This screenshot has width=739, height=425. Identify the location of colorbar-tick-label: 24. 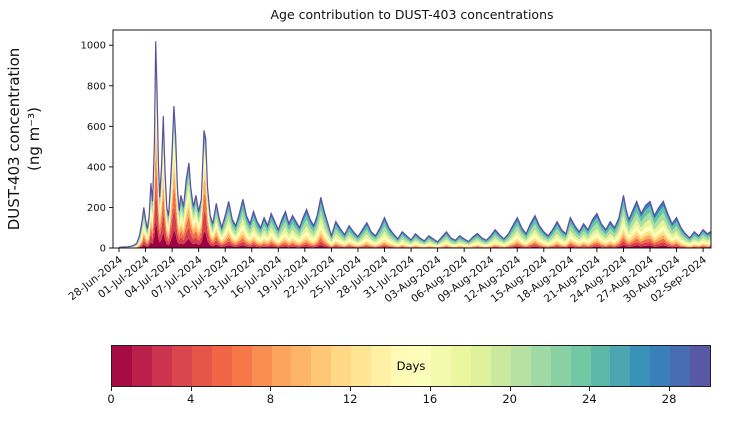
(589, 399).